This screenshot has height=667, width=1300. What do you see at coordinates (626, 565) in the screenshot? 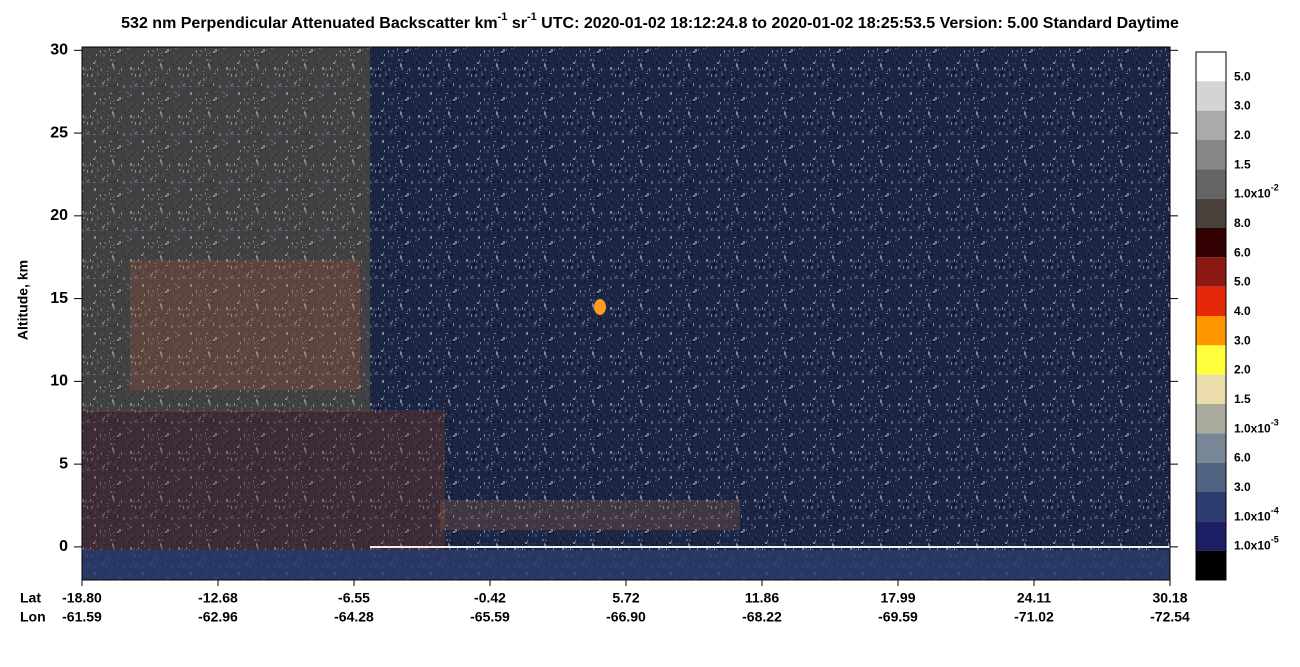
I see `subsurface` at bounding box center [626, 565].